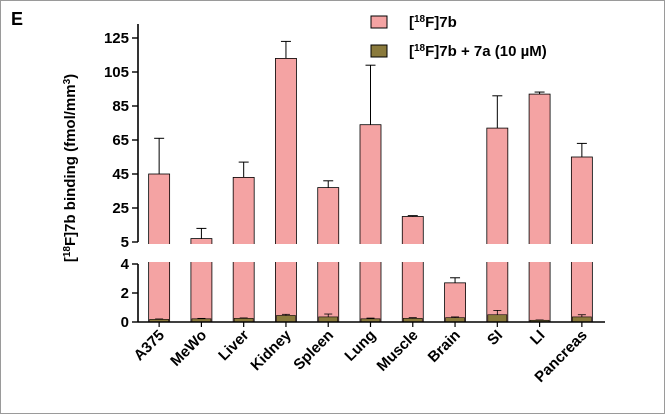 The width and height of the screenshot is (665, 414). What do you see at coordinates (17, 19) in the screenshot?
I see `panel-letter: E` at bounding box center [17, 19].